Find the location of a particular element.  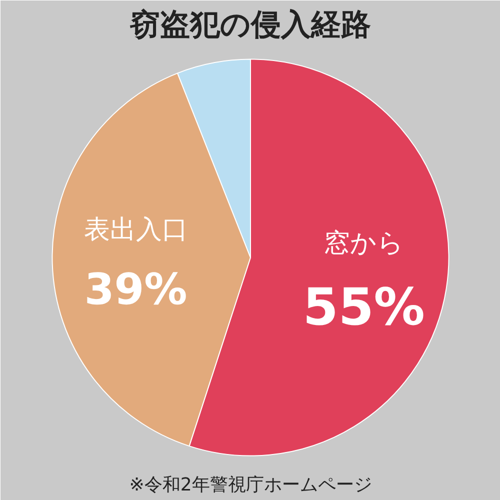

data-label: 55% is located at coordinates (363, 308).